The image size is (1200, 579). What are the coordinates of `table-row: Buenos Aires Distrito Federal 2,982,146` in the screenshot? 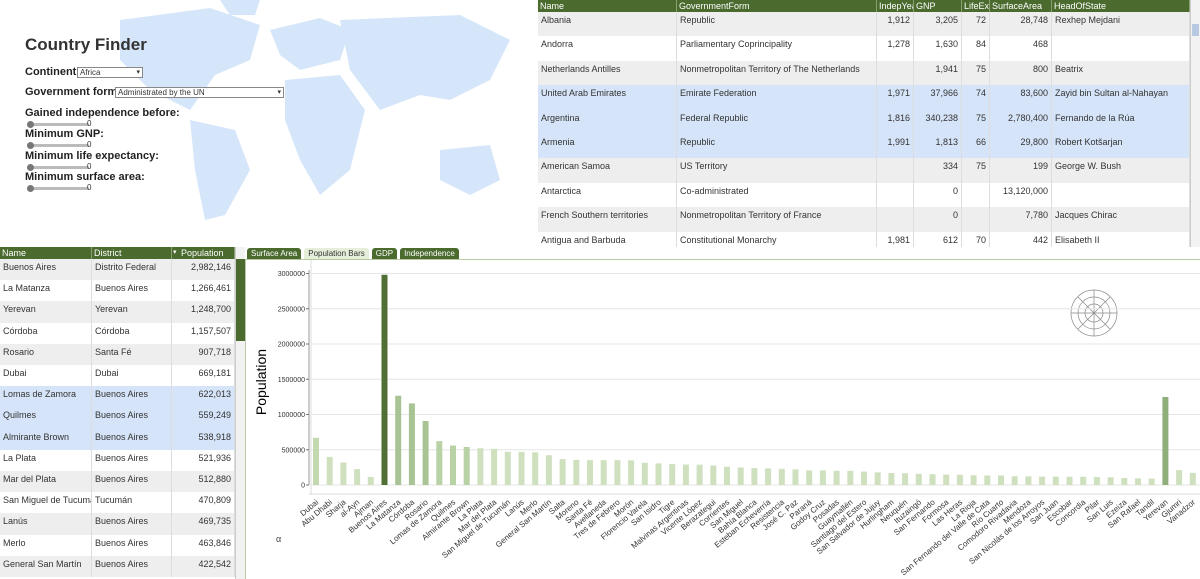 It's located at (117, 270).